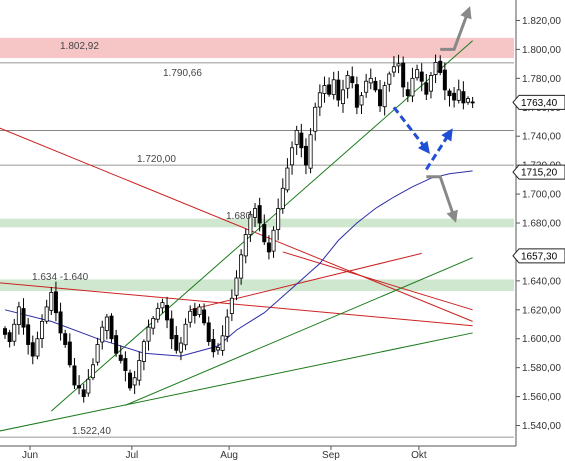 The width and height of the screenshot is (565, 461). What do you see at coordinates (541, 368) in the screenshot?
I see `price-tick-label: 1.580,00` at bounding box center [541, 368].